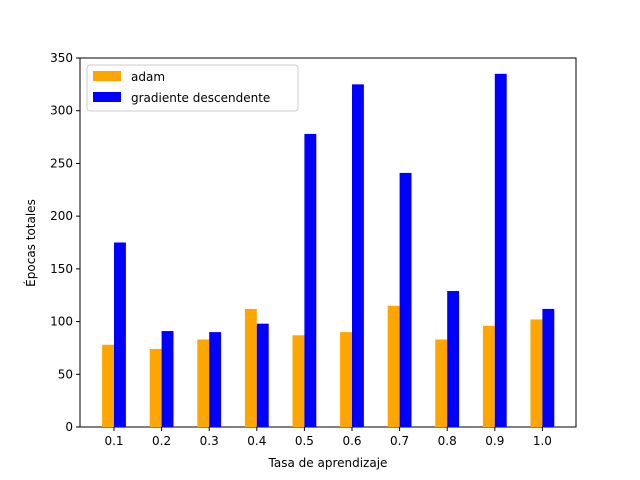 The image size is (640, 480). I want to click on bar-adam-1.0, so click(536, 373).